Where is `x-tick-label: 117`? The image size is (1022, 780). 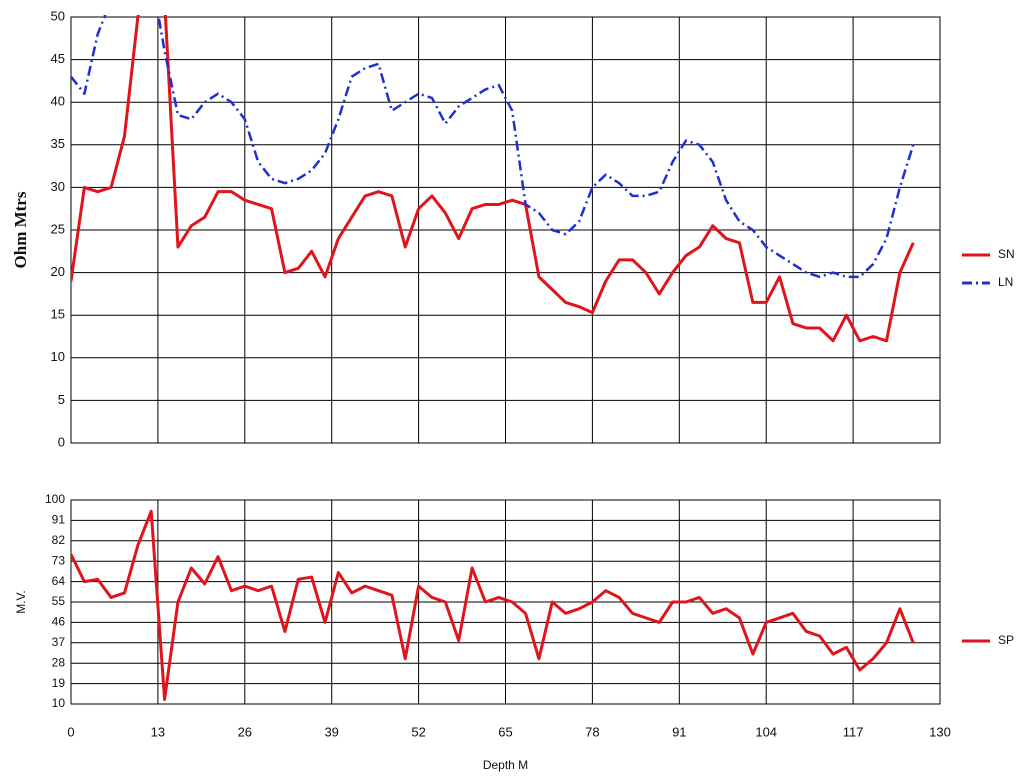 x-tick-label: 117 is located at coordinates (853, 731).